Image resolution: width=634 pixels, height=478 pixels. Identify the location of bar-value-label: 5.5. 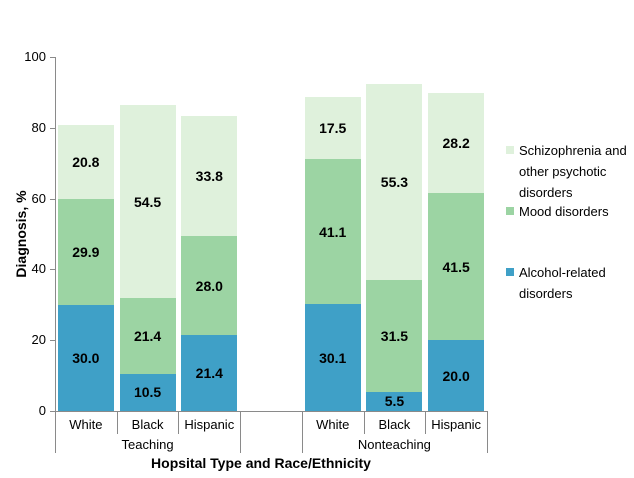
(394, 401).